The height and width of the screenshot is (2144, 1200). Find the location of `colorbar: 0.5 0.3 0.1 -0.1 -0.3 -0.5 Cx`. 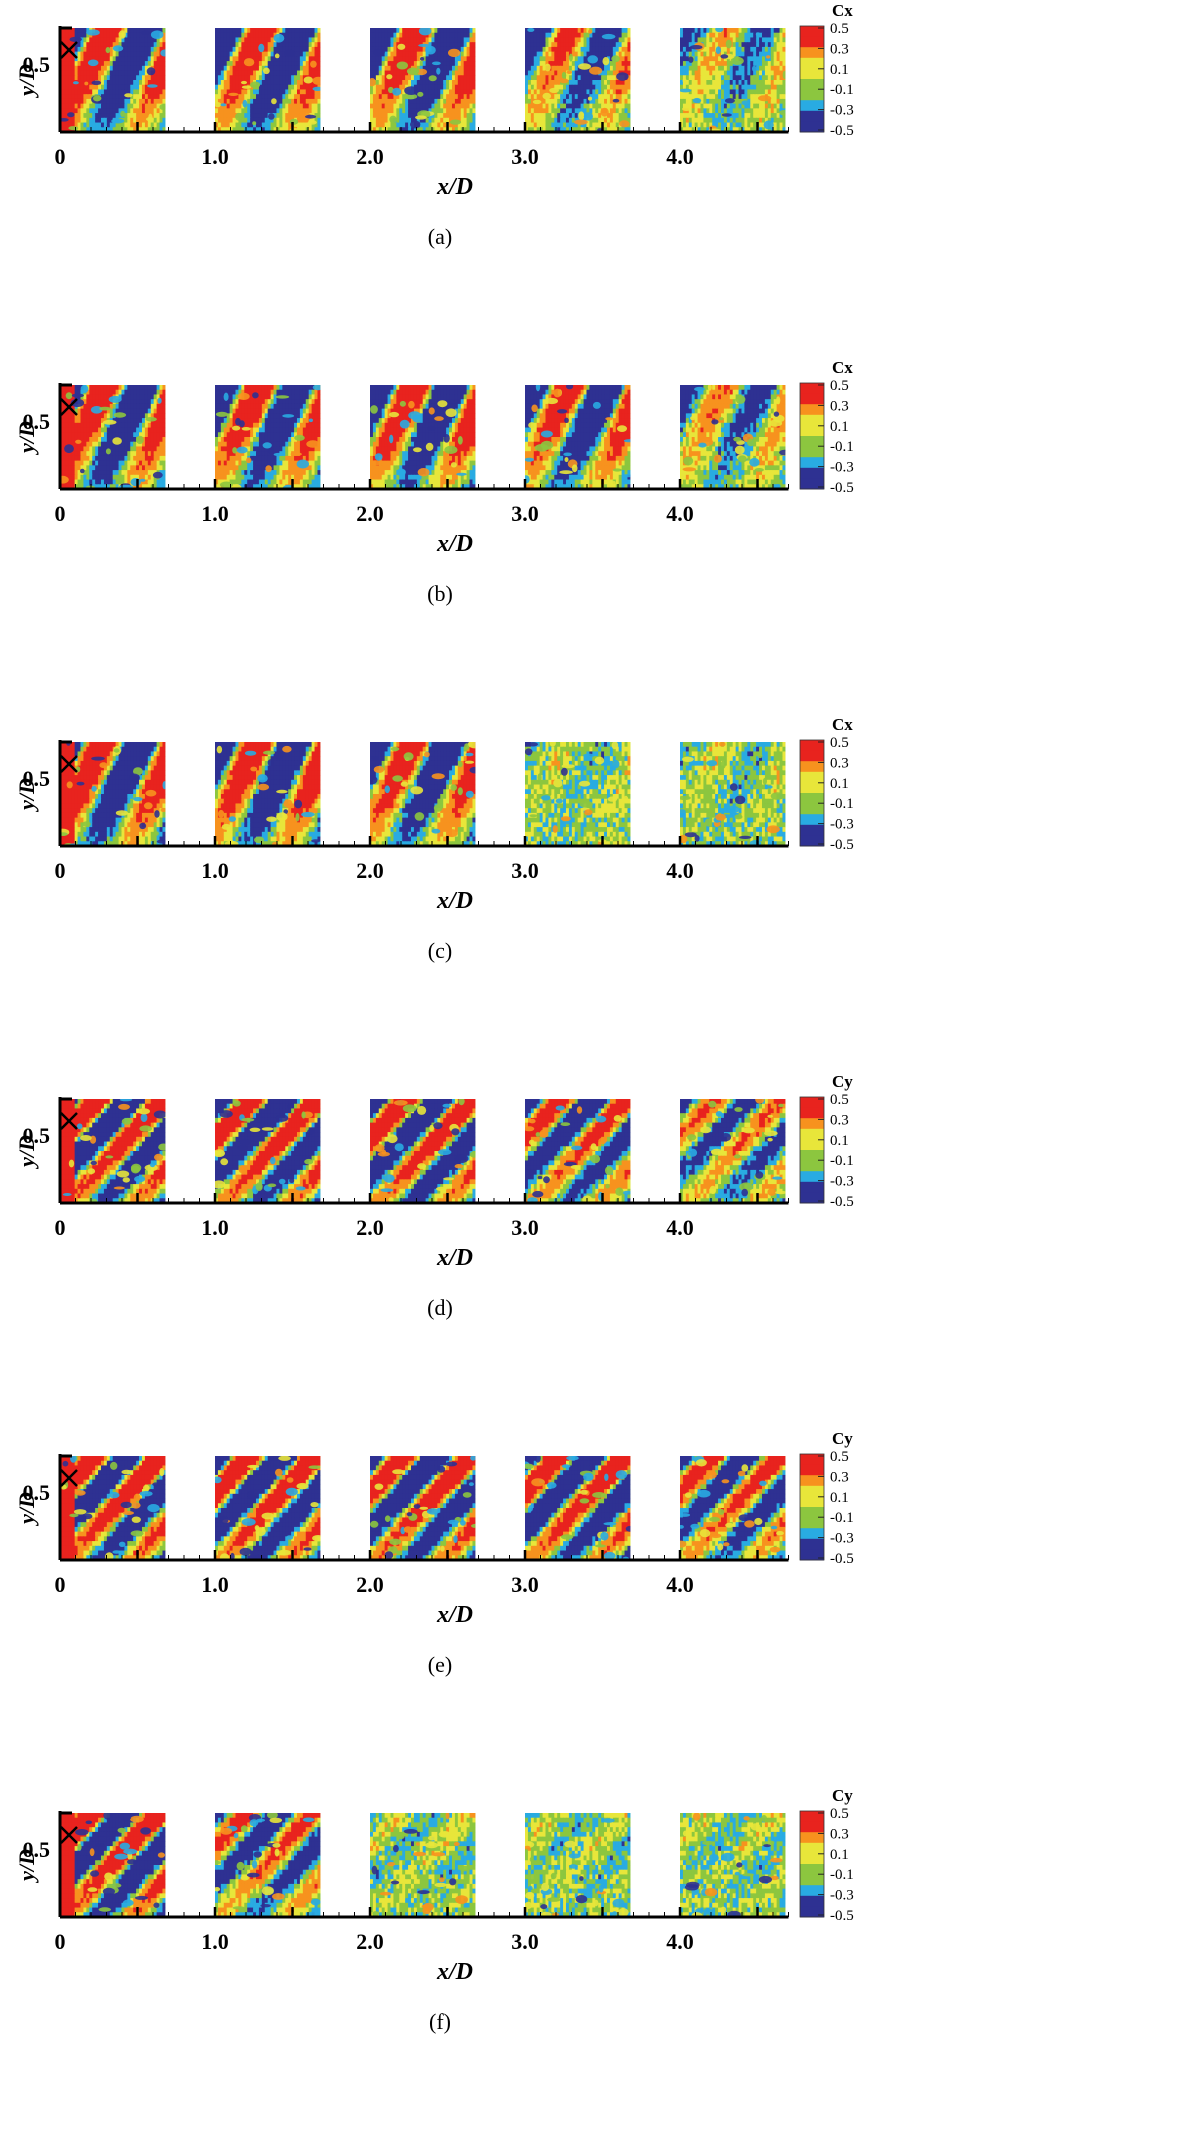

colorbar: 0.5 0.3 0.1 -0.1 -0.3 -0.5 Cx is located at coordinates (826, 427).